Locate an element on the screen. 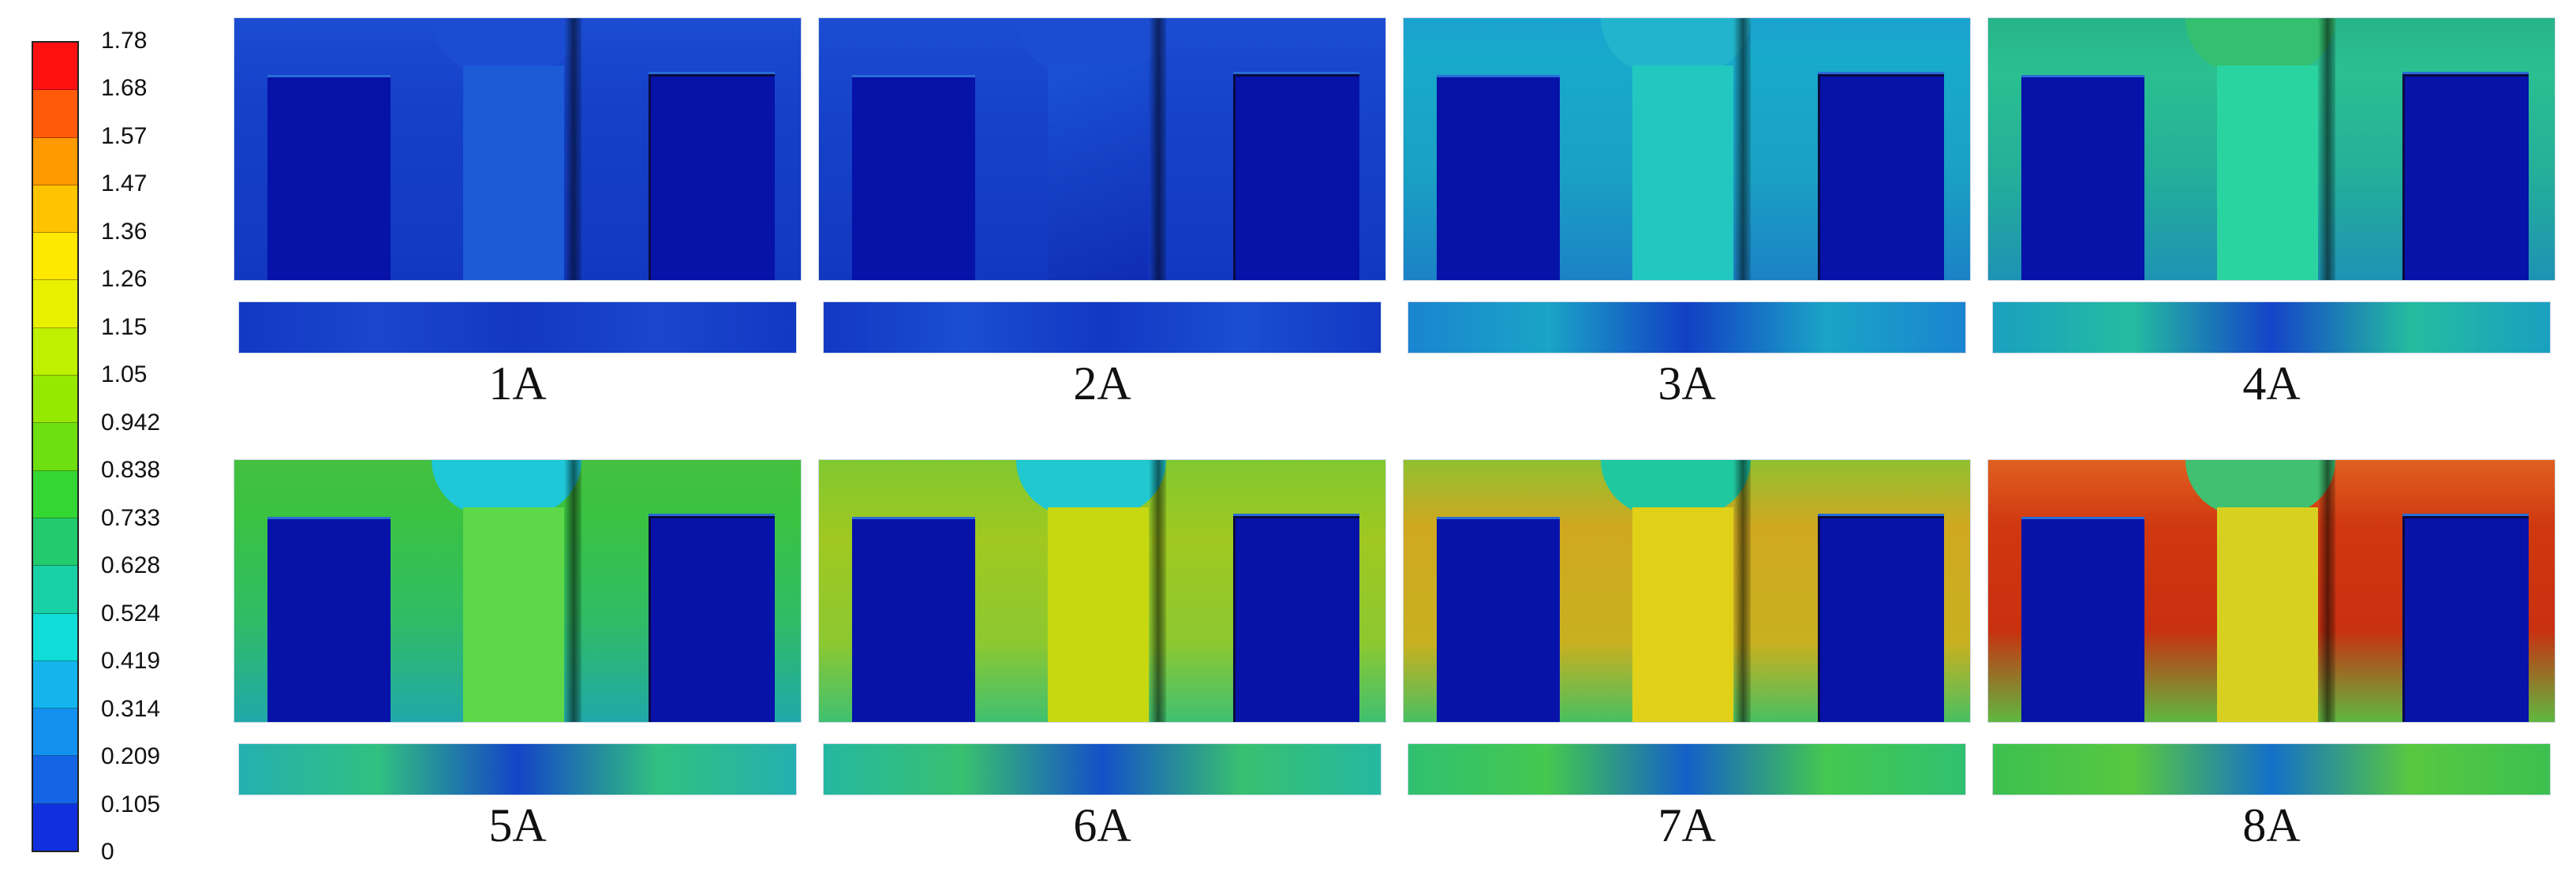 The image size is (2576, 894). legend-tick-label: 0.524 is located at coordinates (131, 613).